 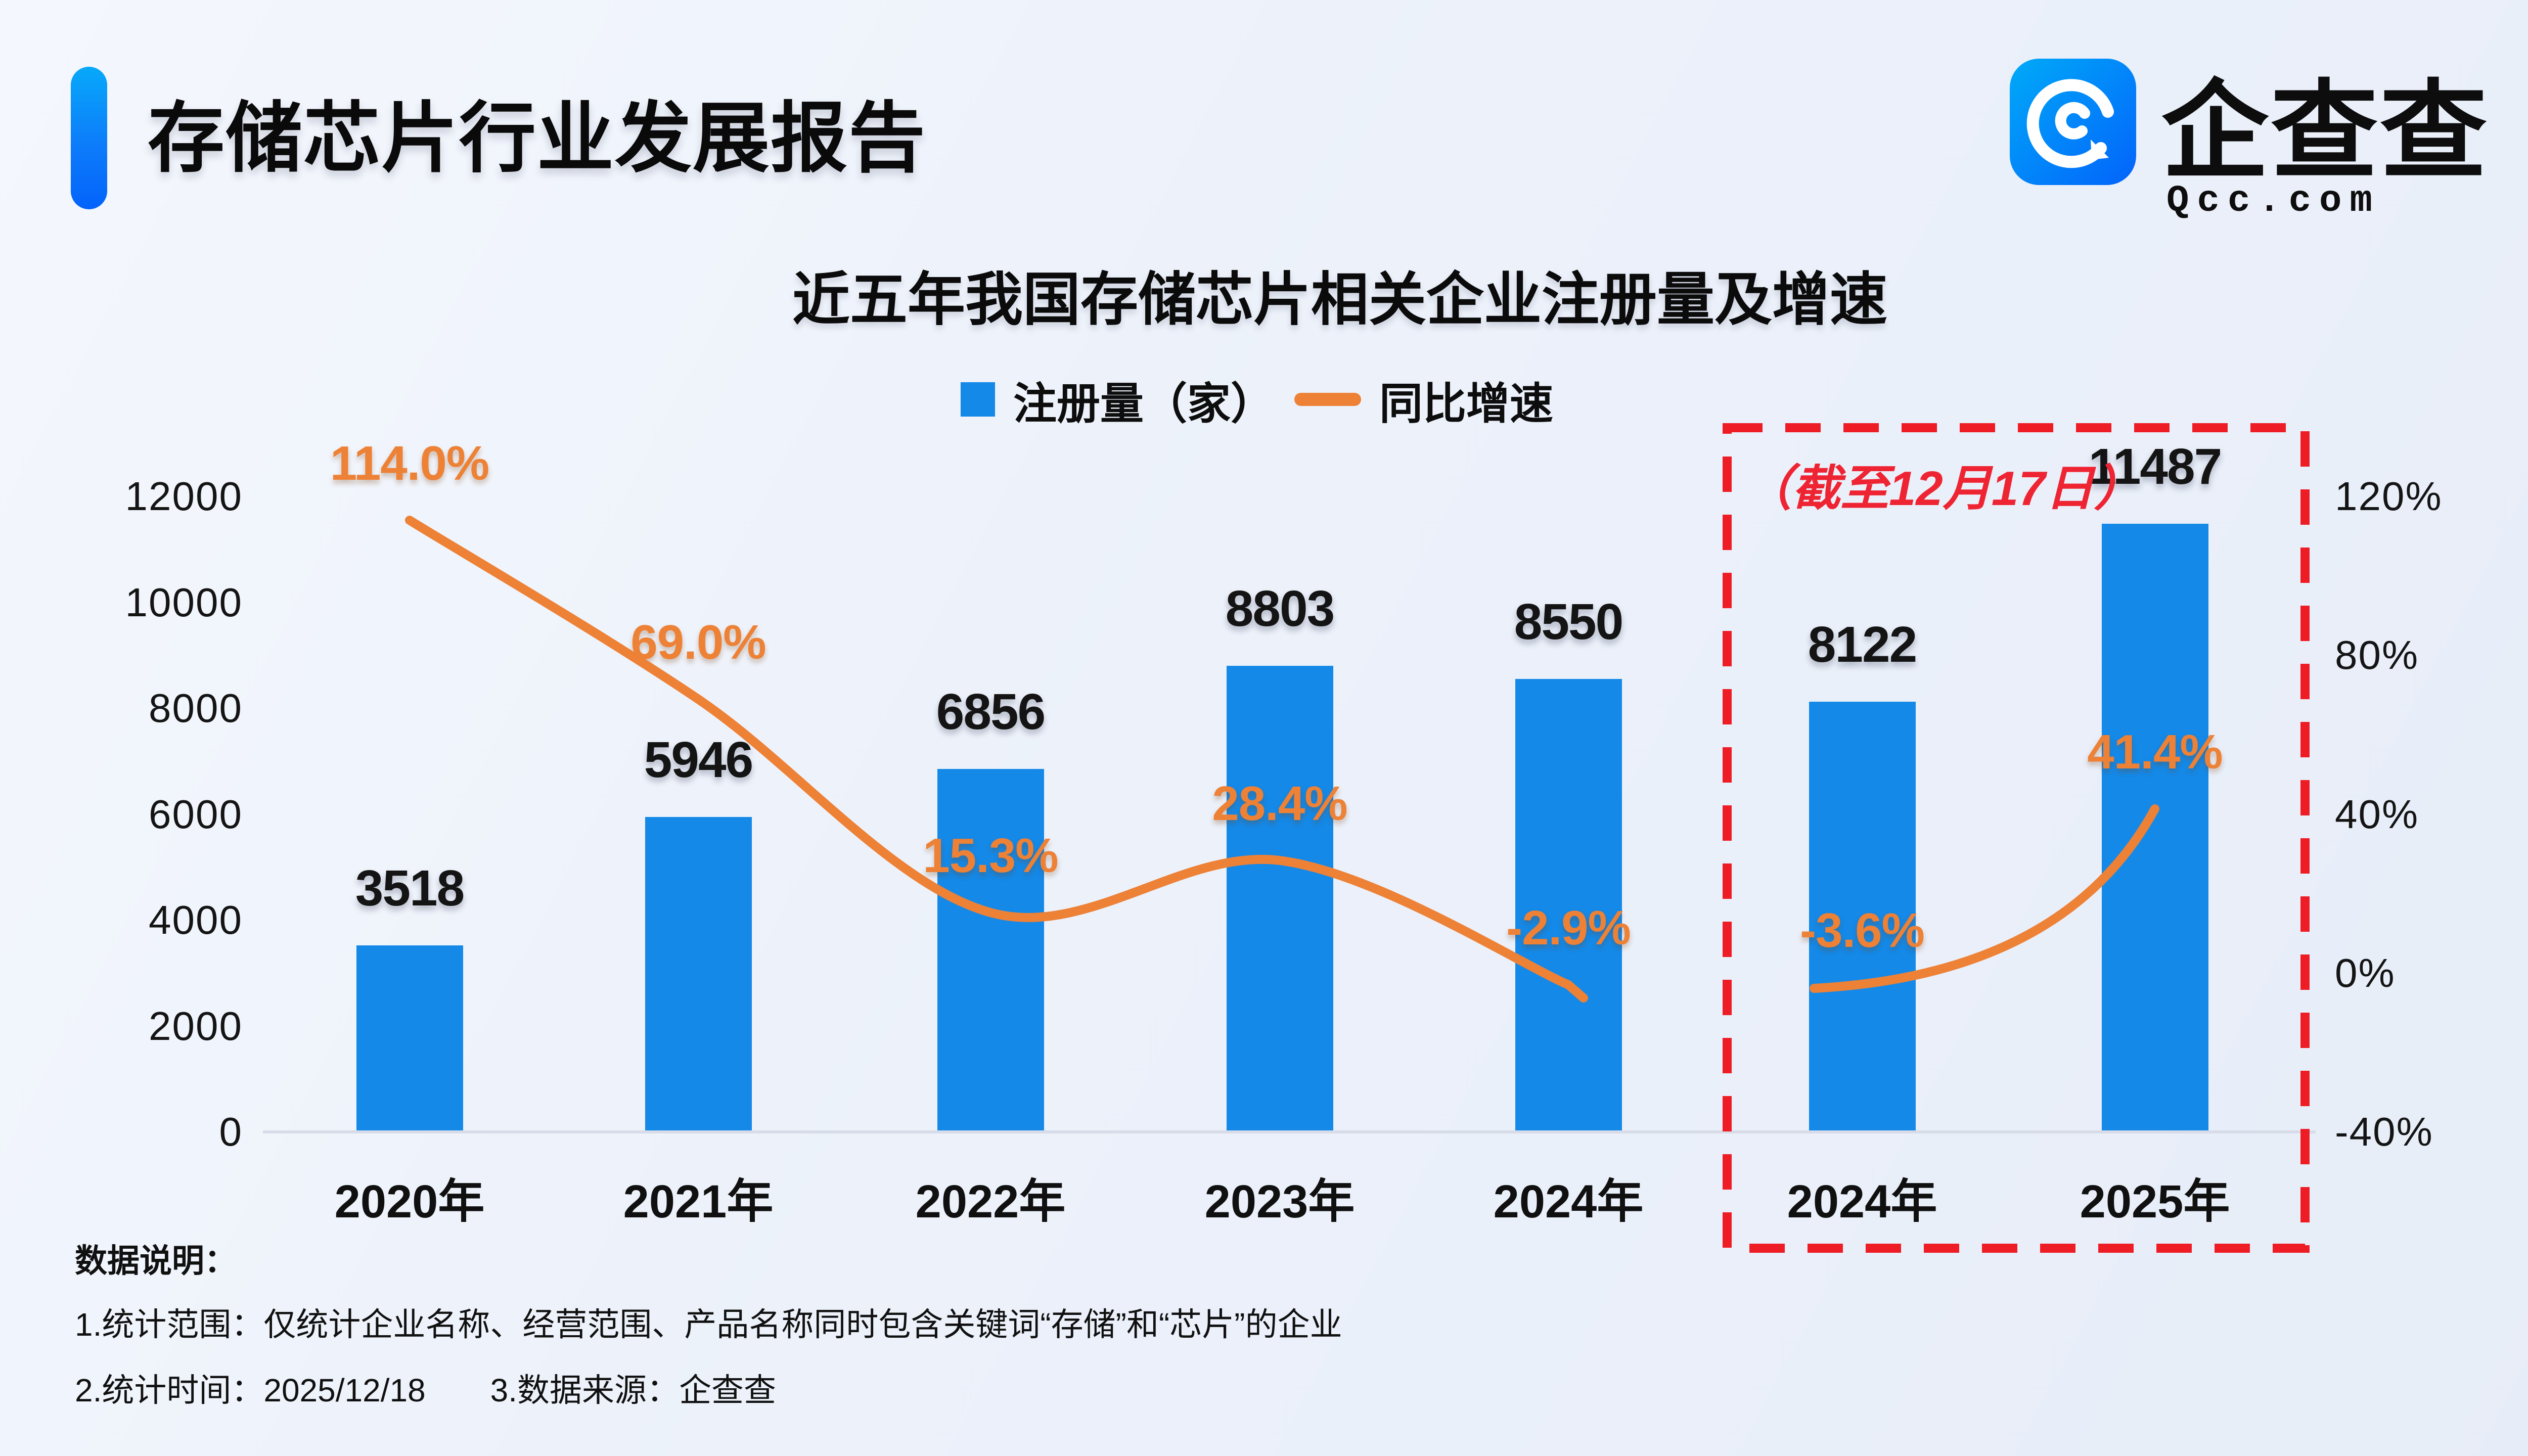 I want to click on right-axis-tick: 40%, so click(x=2377, y=814).